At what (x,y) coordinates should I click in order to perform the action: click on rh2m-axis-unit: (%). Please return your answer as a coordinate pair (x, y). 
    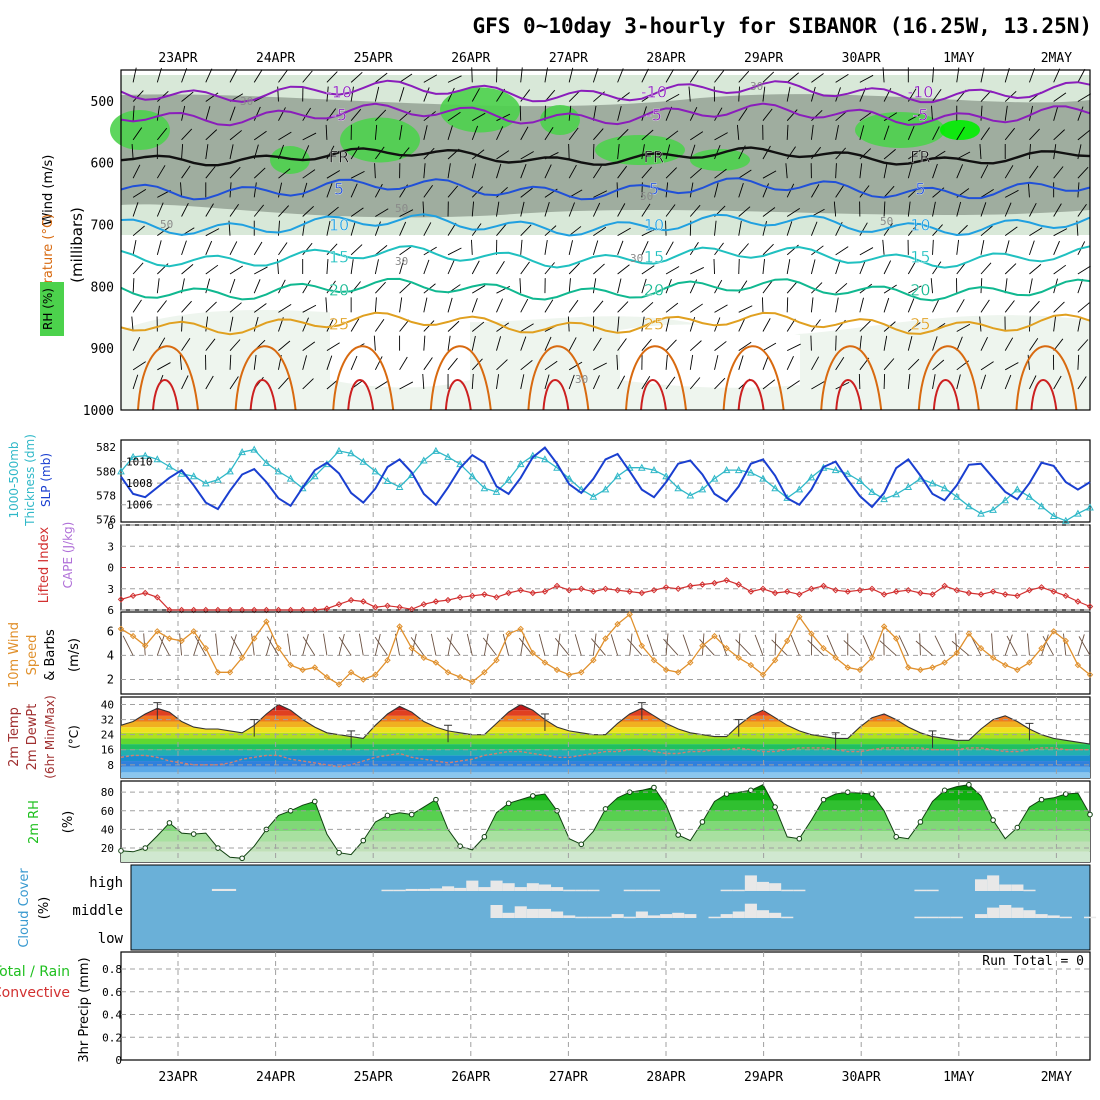
    Looking at the image, I should click on (68, 822).